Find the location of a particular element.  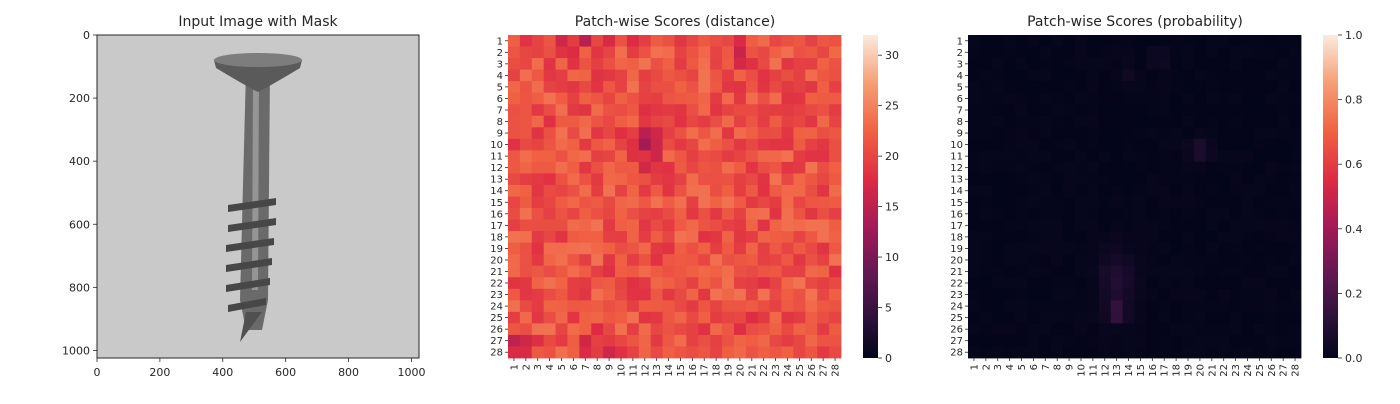

x-tick-label: 26 is located at coordinates (812, 370).